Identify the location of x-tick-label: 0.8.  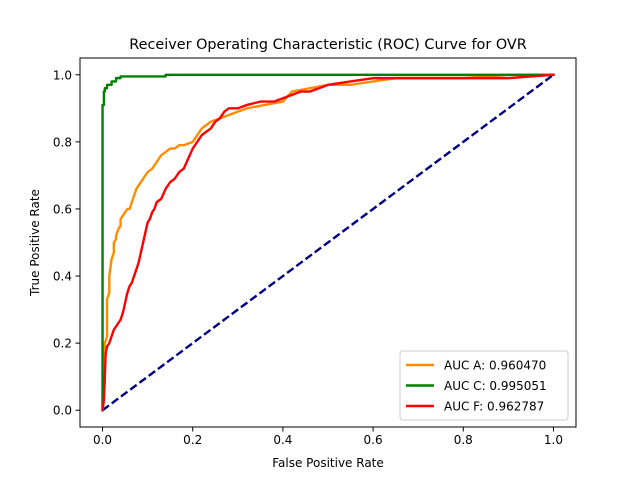
(463, 440).